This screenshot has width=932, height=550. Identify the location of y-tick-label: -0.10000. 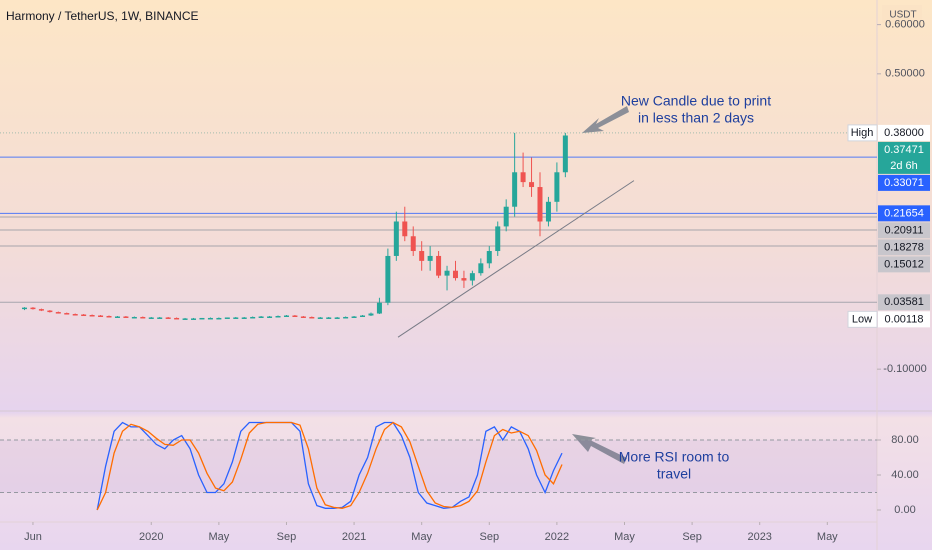
(904, 369).